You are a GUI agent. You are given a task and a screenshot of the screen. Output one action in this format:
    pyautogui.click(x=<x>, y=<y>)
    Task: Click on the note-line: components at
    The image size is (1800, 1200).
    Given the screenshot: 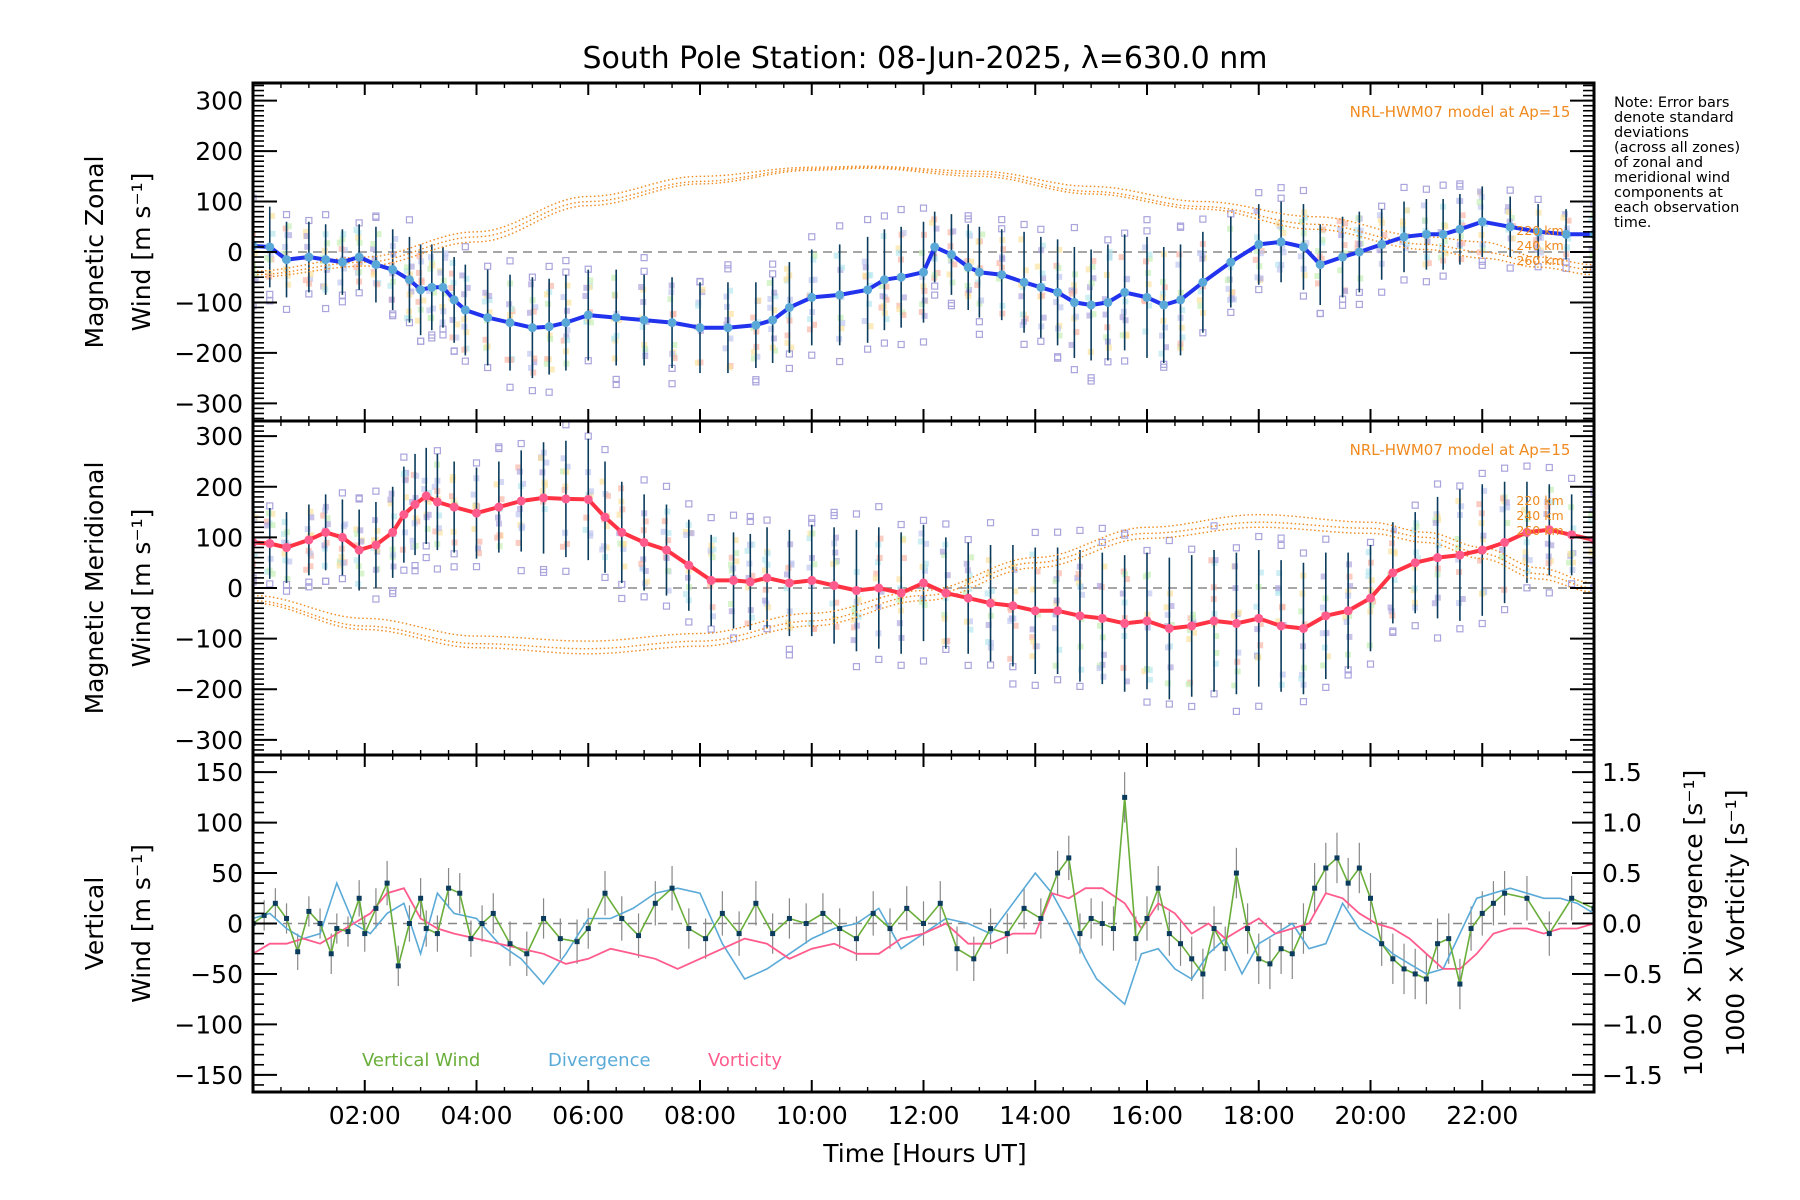 What is the action you would take?
    pyautogui.click(x=1668, y=193)
    